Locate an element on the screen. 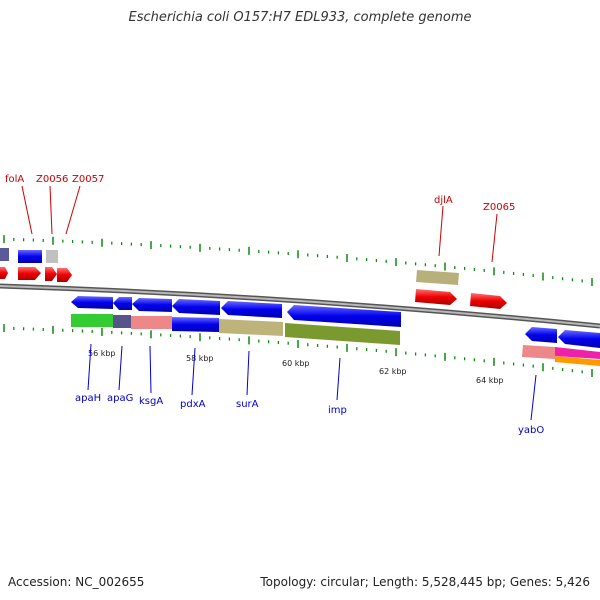 The height and width of the screenshot is (600, 600). lower-strand-features is located at coordinates (335, 331).